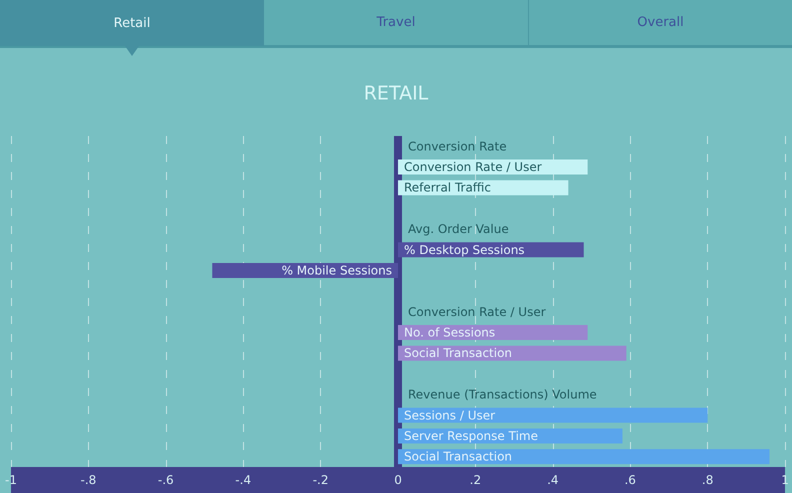  Describe the element at coordinates (660, 22) in the screenshot. I see `text: Overall` at that location.